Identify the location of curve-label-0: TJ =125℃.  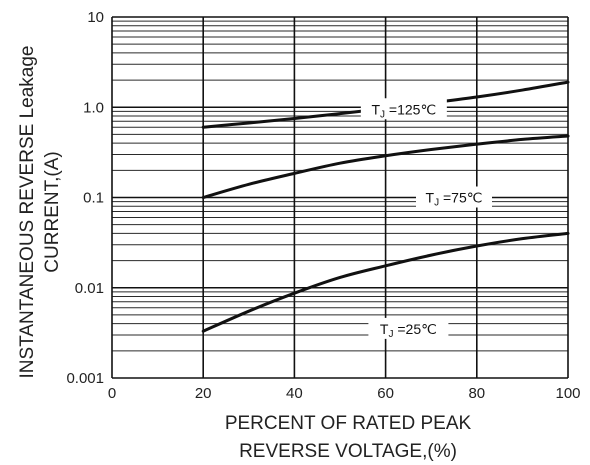
(403, 110).